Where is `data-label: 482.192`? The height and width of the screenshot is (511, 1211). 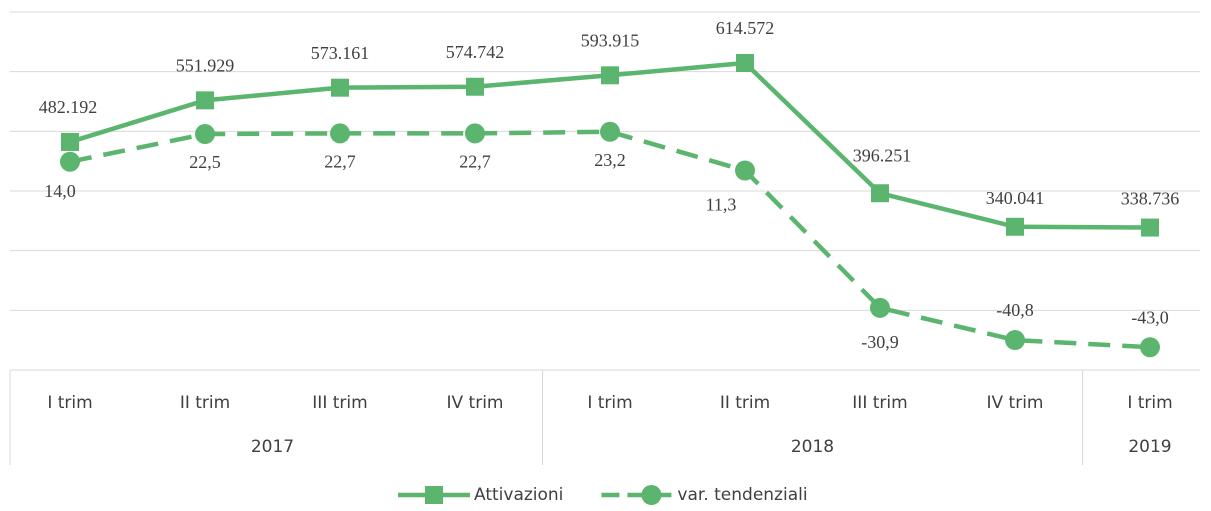
data-label: 482.192 is located at coordinates (68, 107).